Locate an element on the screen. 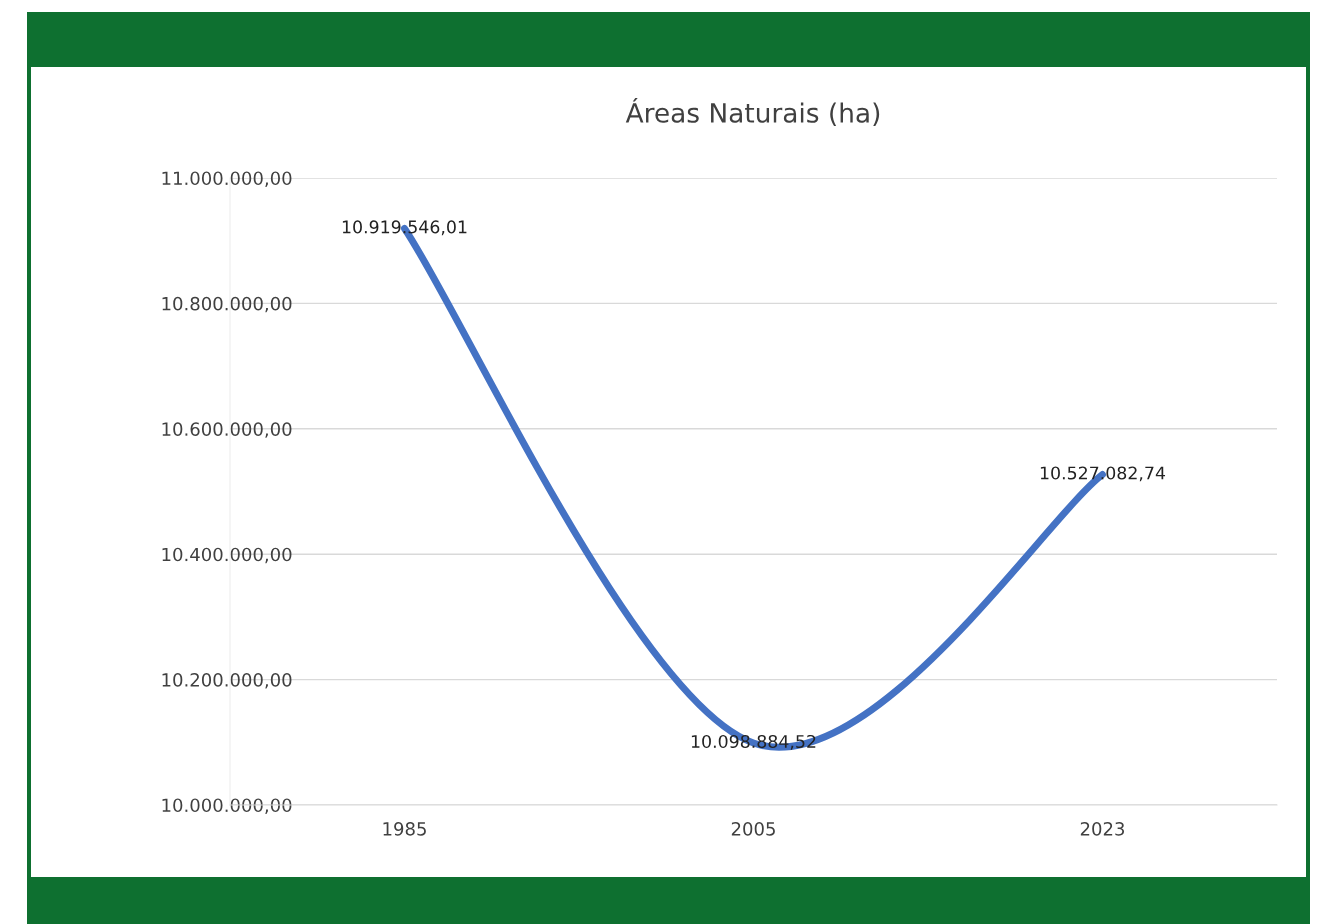 This screenshot has height=924, width=1326. y-tick-label: 10.200.000,00 is located at coordinates (227, 681).